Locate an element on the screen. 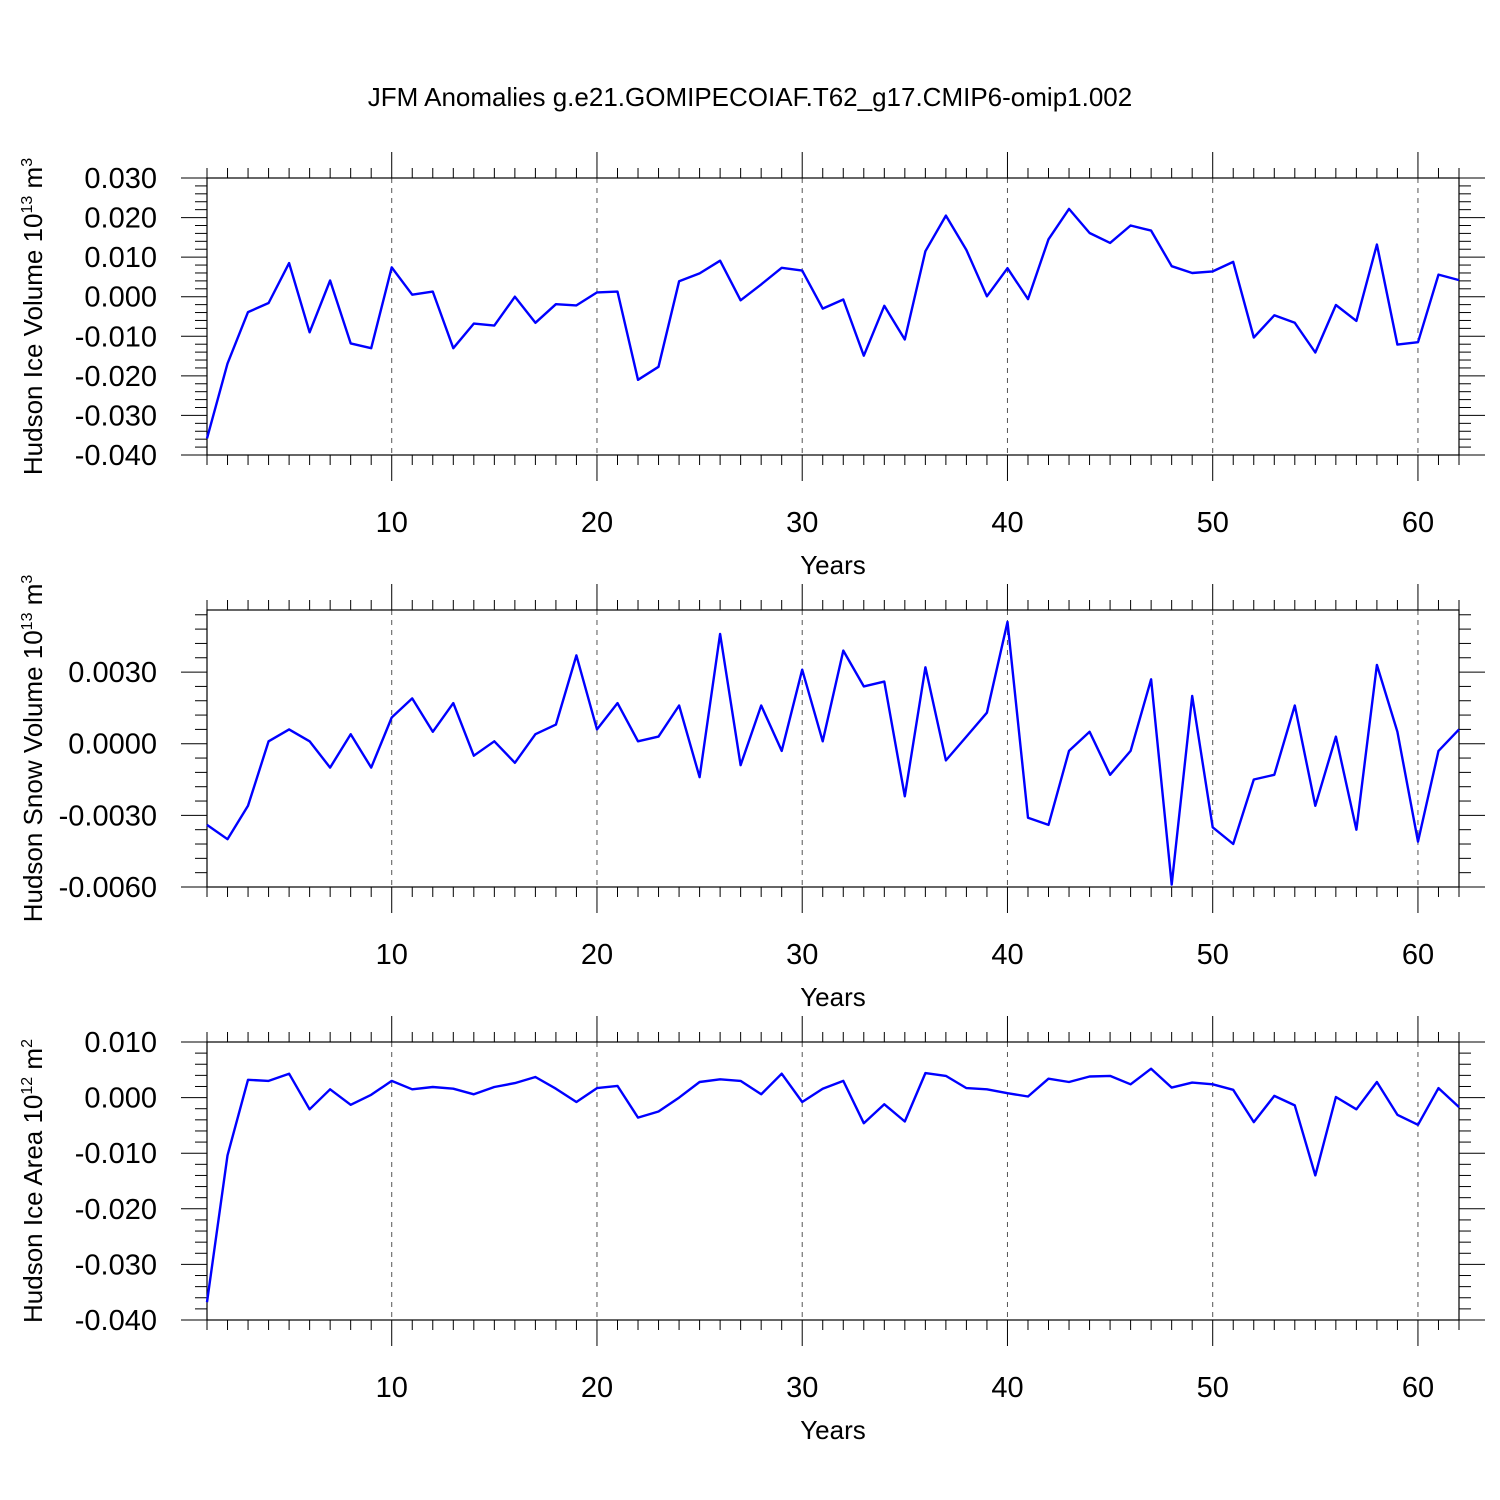 The height and width of the screenshot is (1500, 1500). y-tick-label: 0.030 is located at coordinates (120, 179).